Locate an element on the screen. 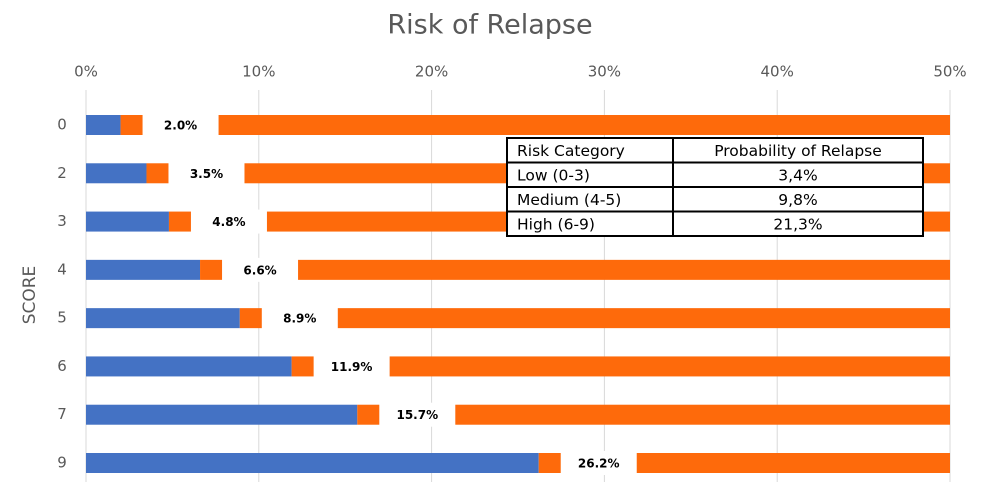 The width and height of the screenshot is (981, 482). data-label: 6.6% is located at coordinates (259, 270).